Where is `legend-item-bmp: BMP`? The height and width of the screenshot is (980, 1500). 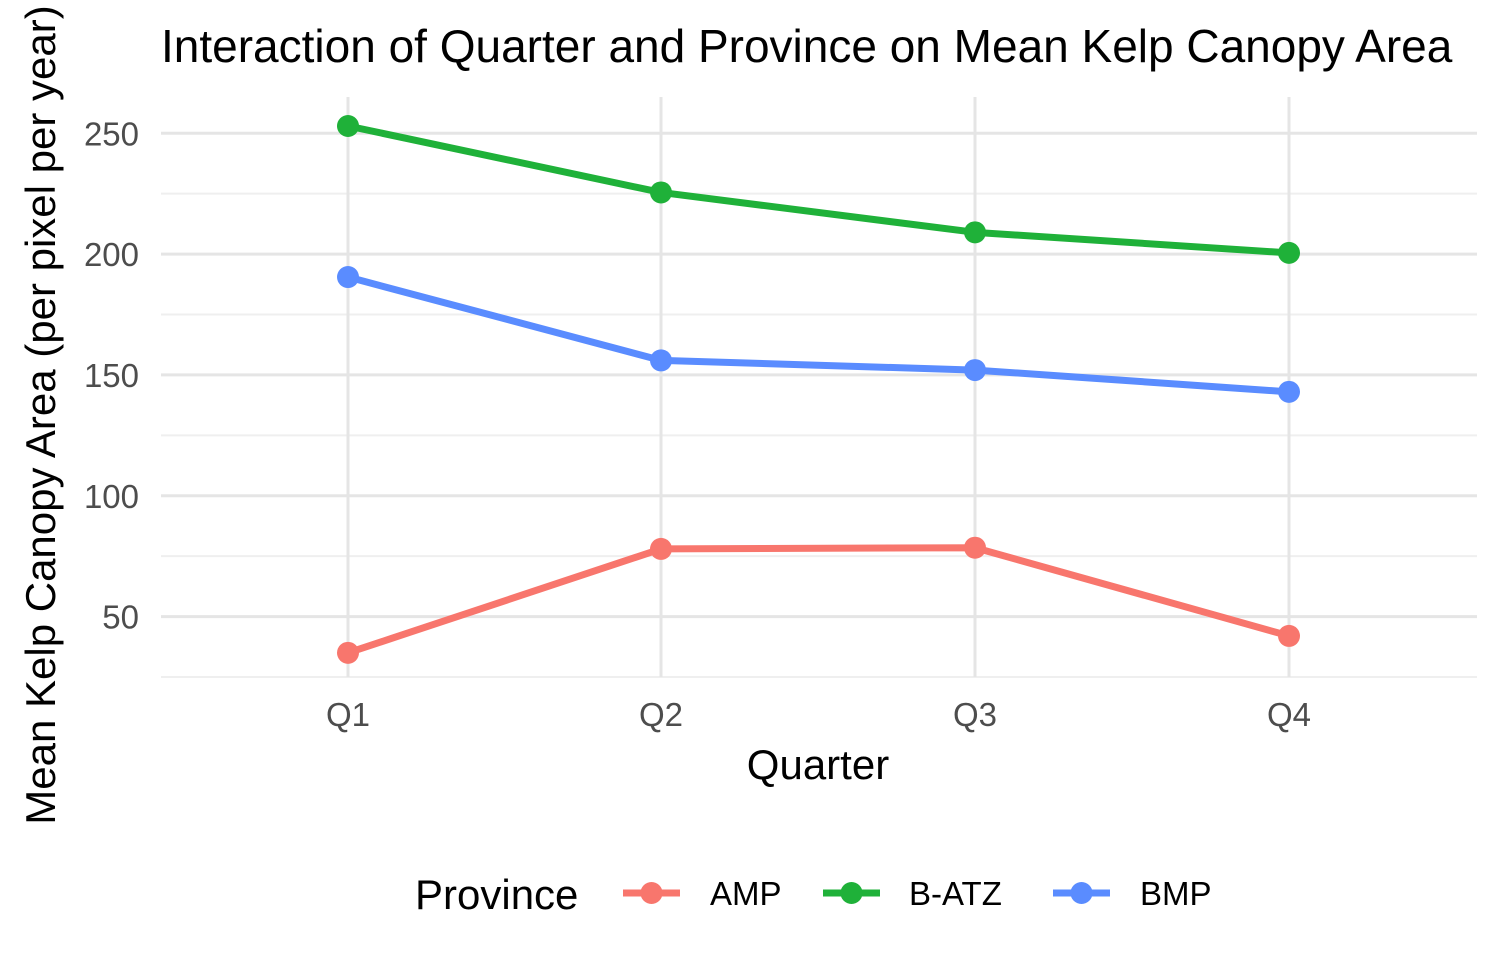 legend-item-bmp: BMP is located at coordinates (1132, 893).